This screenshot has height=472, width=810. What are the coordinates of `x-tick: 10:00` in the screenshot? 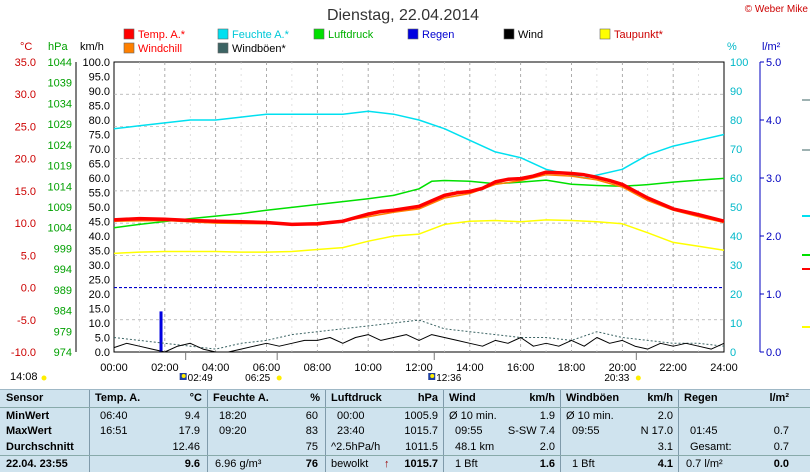 It's located at (368, 368).